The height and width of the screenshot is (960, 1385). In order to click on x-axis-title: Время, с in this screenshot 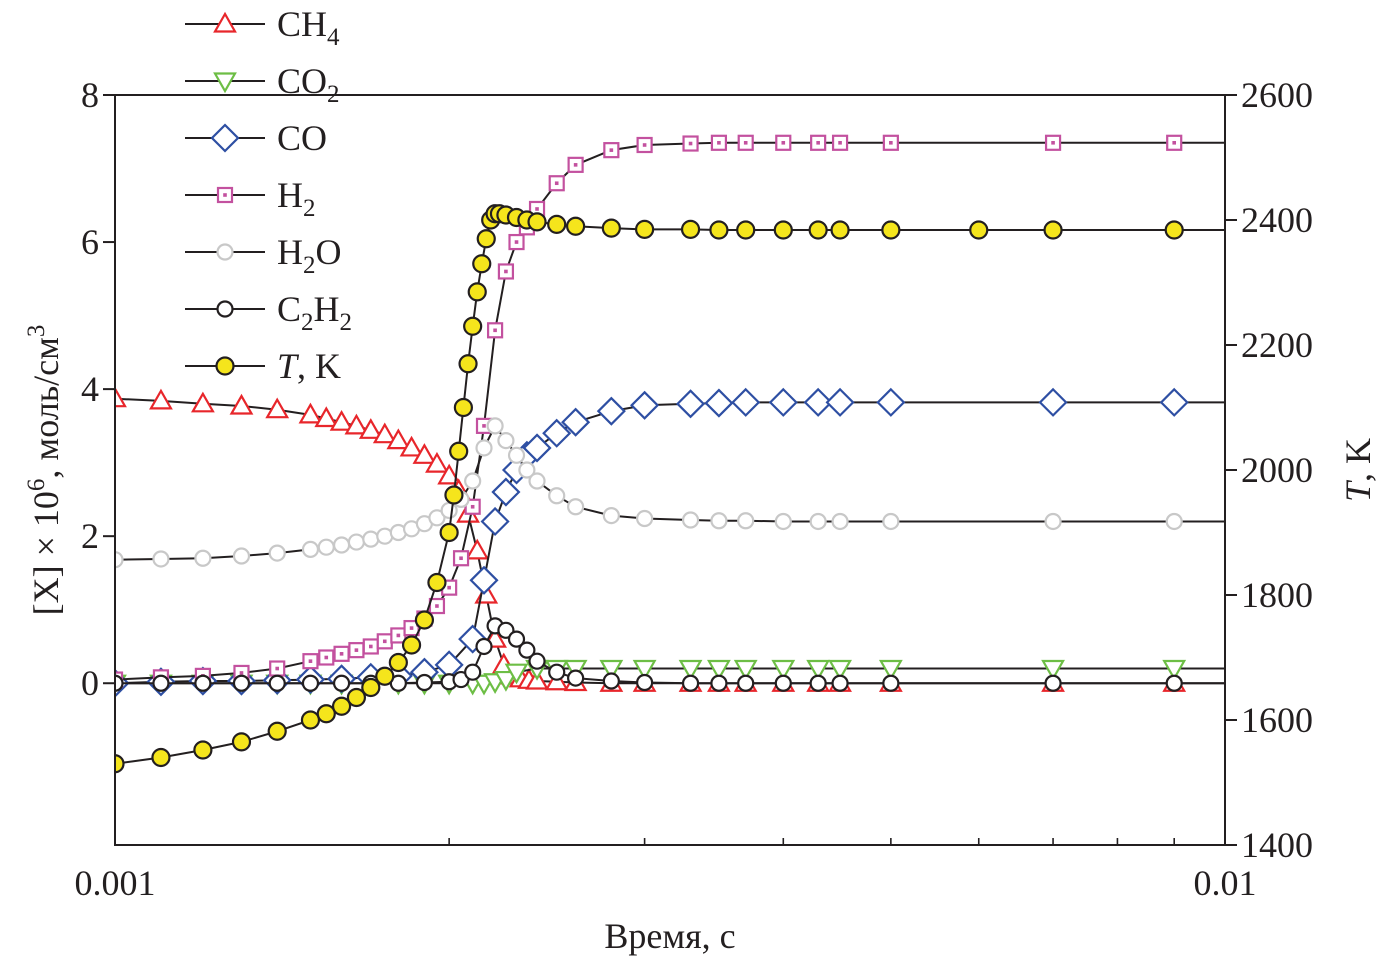, I will do `click(669, 936)`.